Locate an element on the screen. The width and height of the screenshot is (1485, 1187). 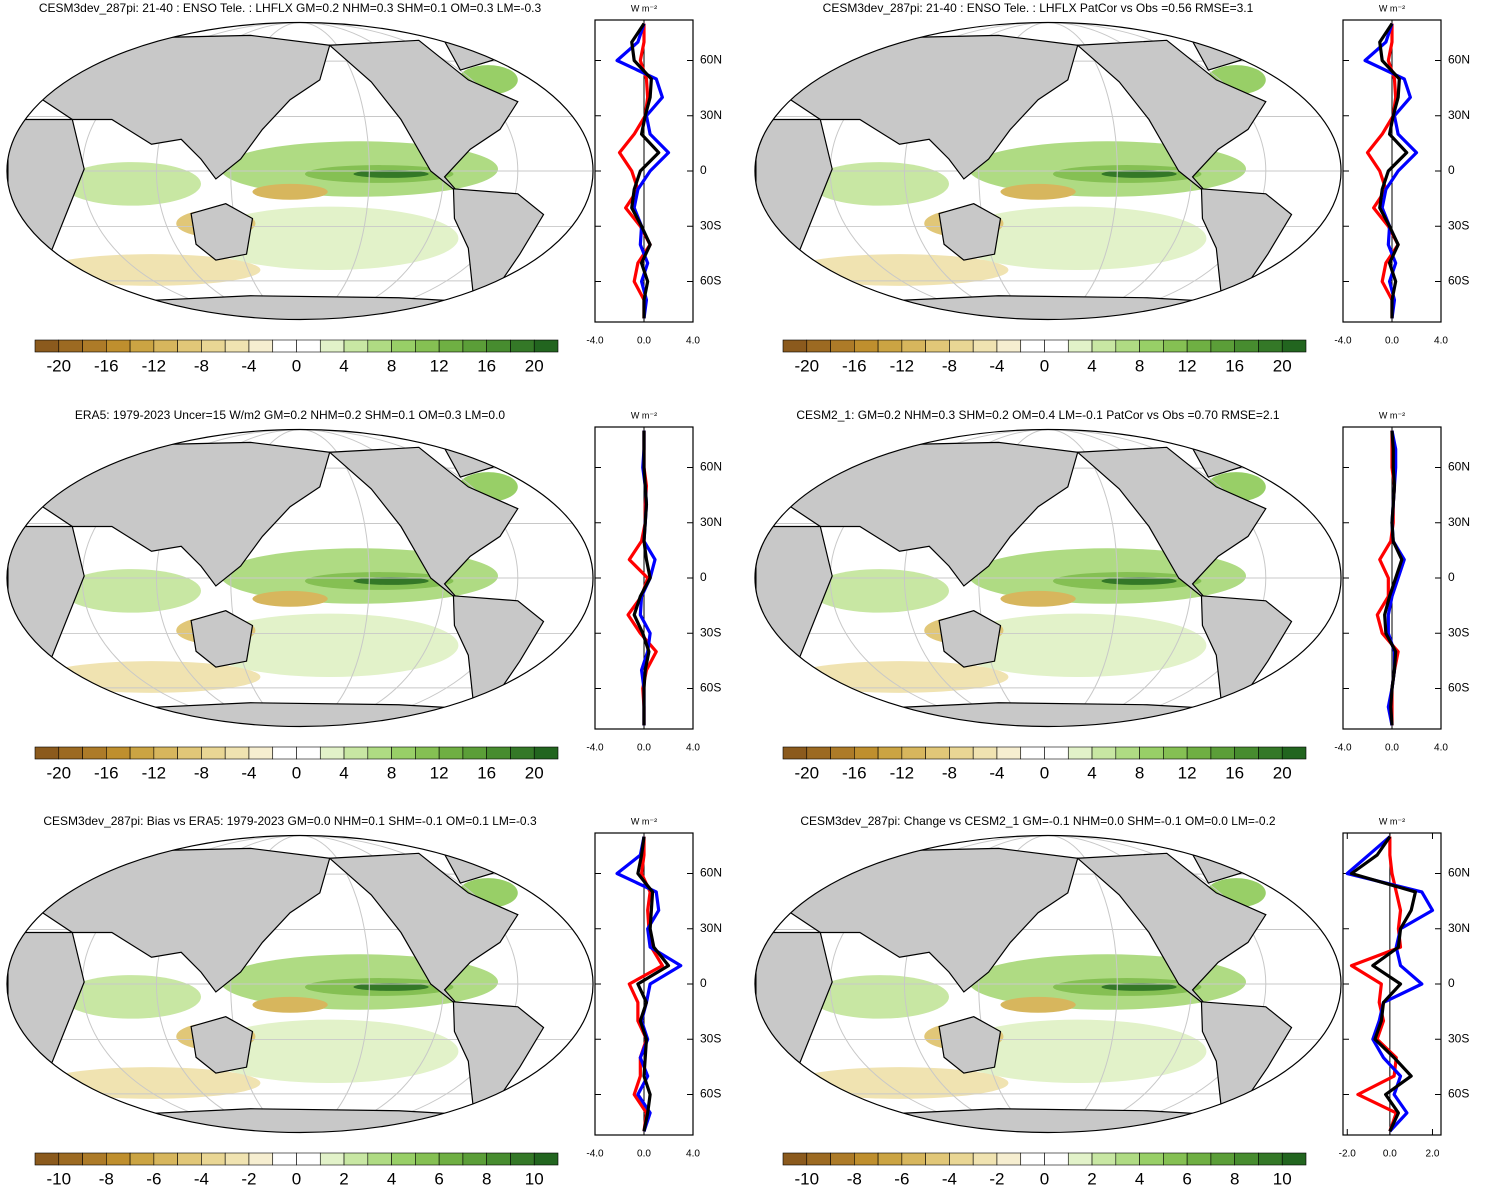
colorbar-label: -2 is located at coordinates (248, 1178).